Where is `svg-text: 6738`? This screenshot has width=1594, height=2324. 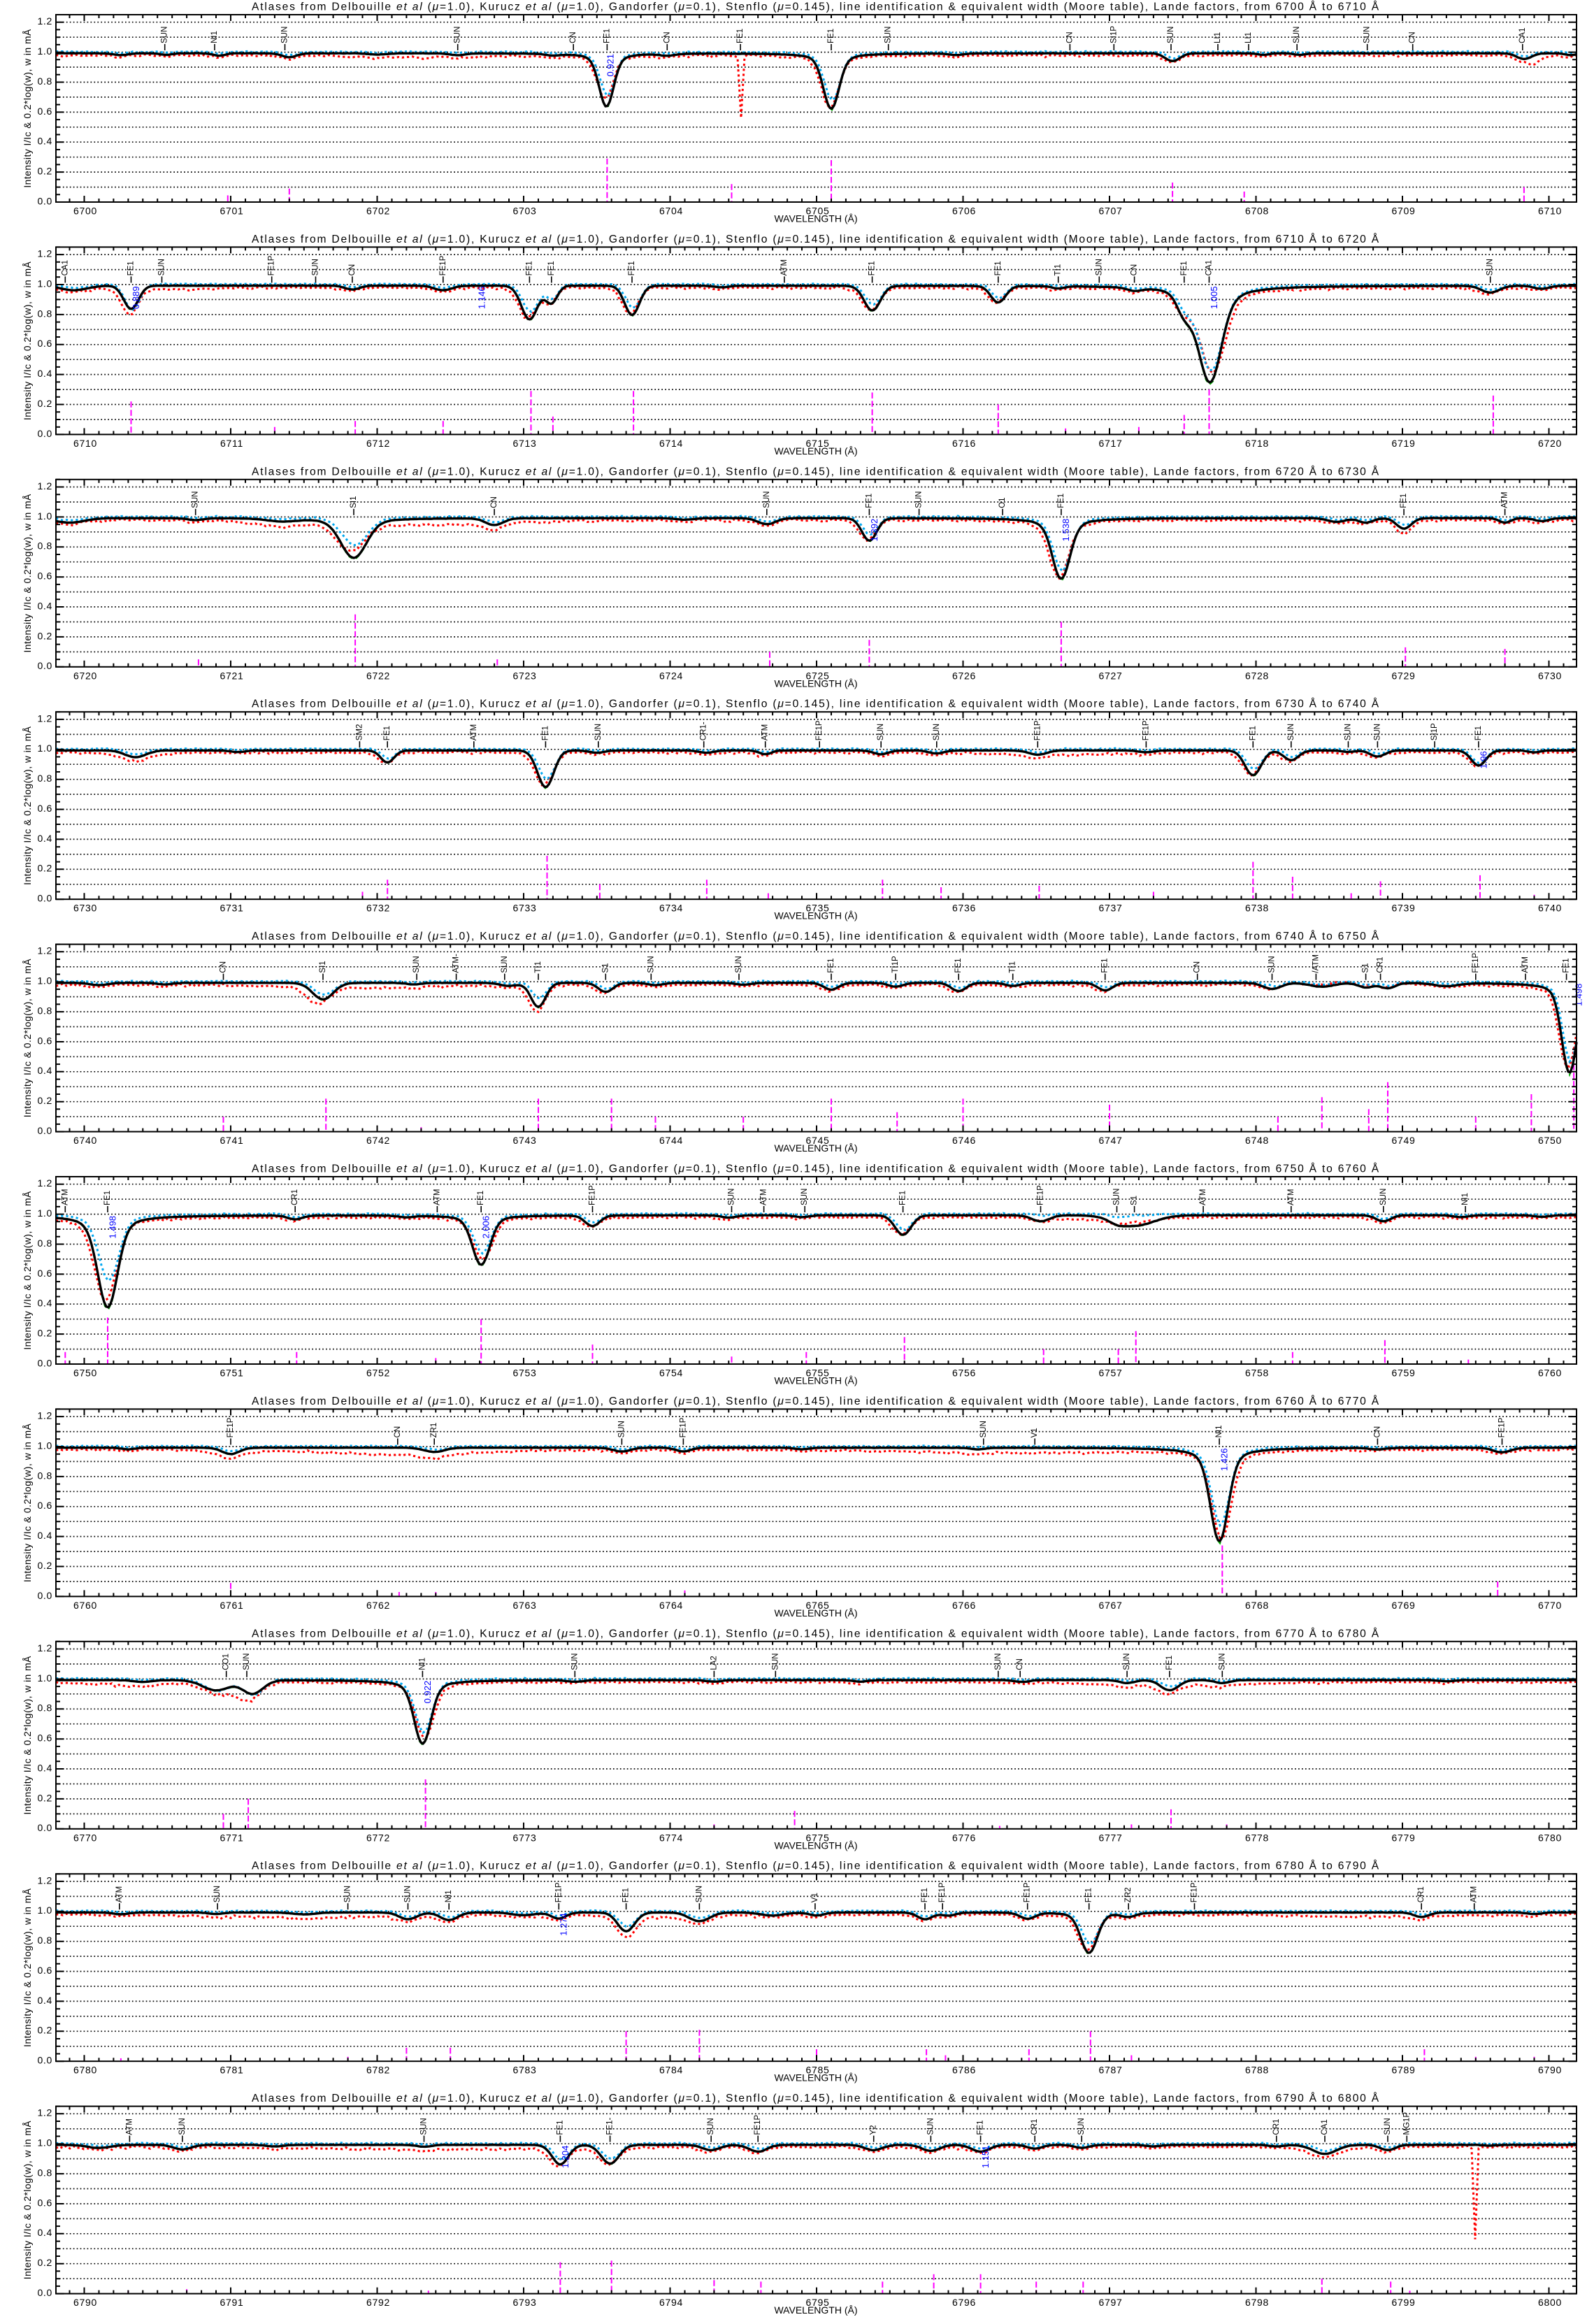
svg-text: 6738 is located at coordinates (1257, 908).